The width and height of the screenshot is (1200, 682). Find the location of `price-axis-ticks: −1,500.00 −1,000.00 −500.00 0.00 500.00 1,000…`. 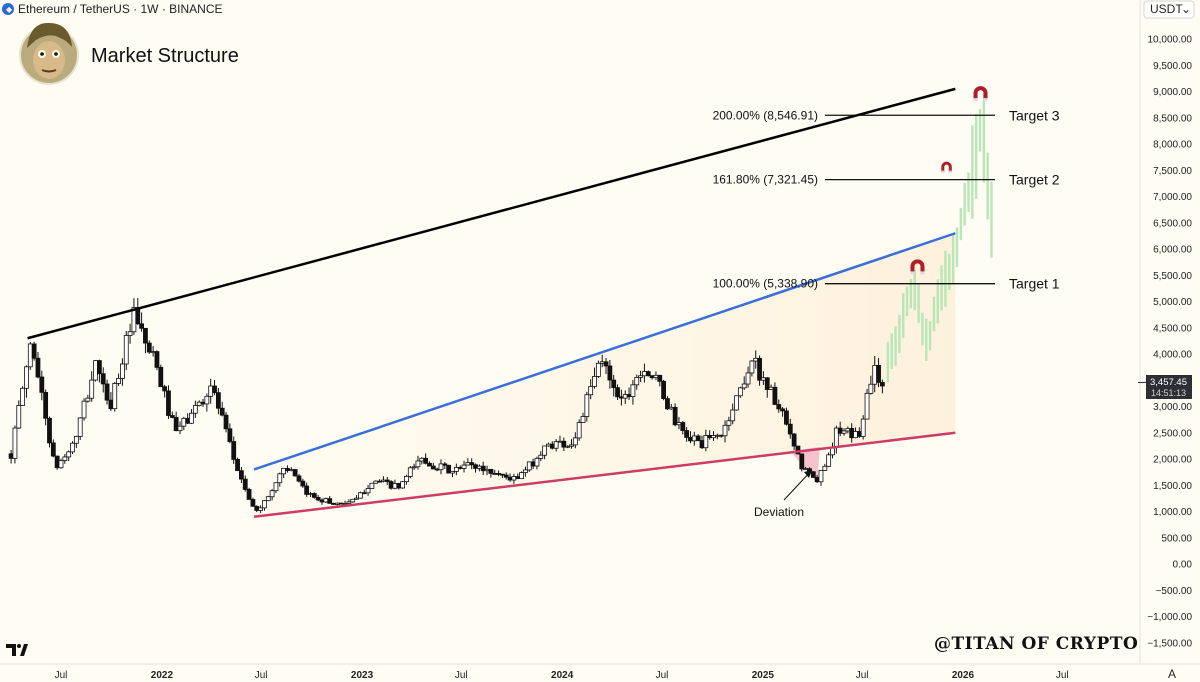

price-axis-ticks: −1,500.00 −1,000.00 −500.00 0.00 500.00 1,000… is located at coordinates (1165, 342).